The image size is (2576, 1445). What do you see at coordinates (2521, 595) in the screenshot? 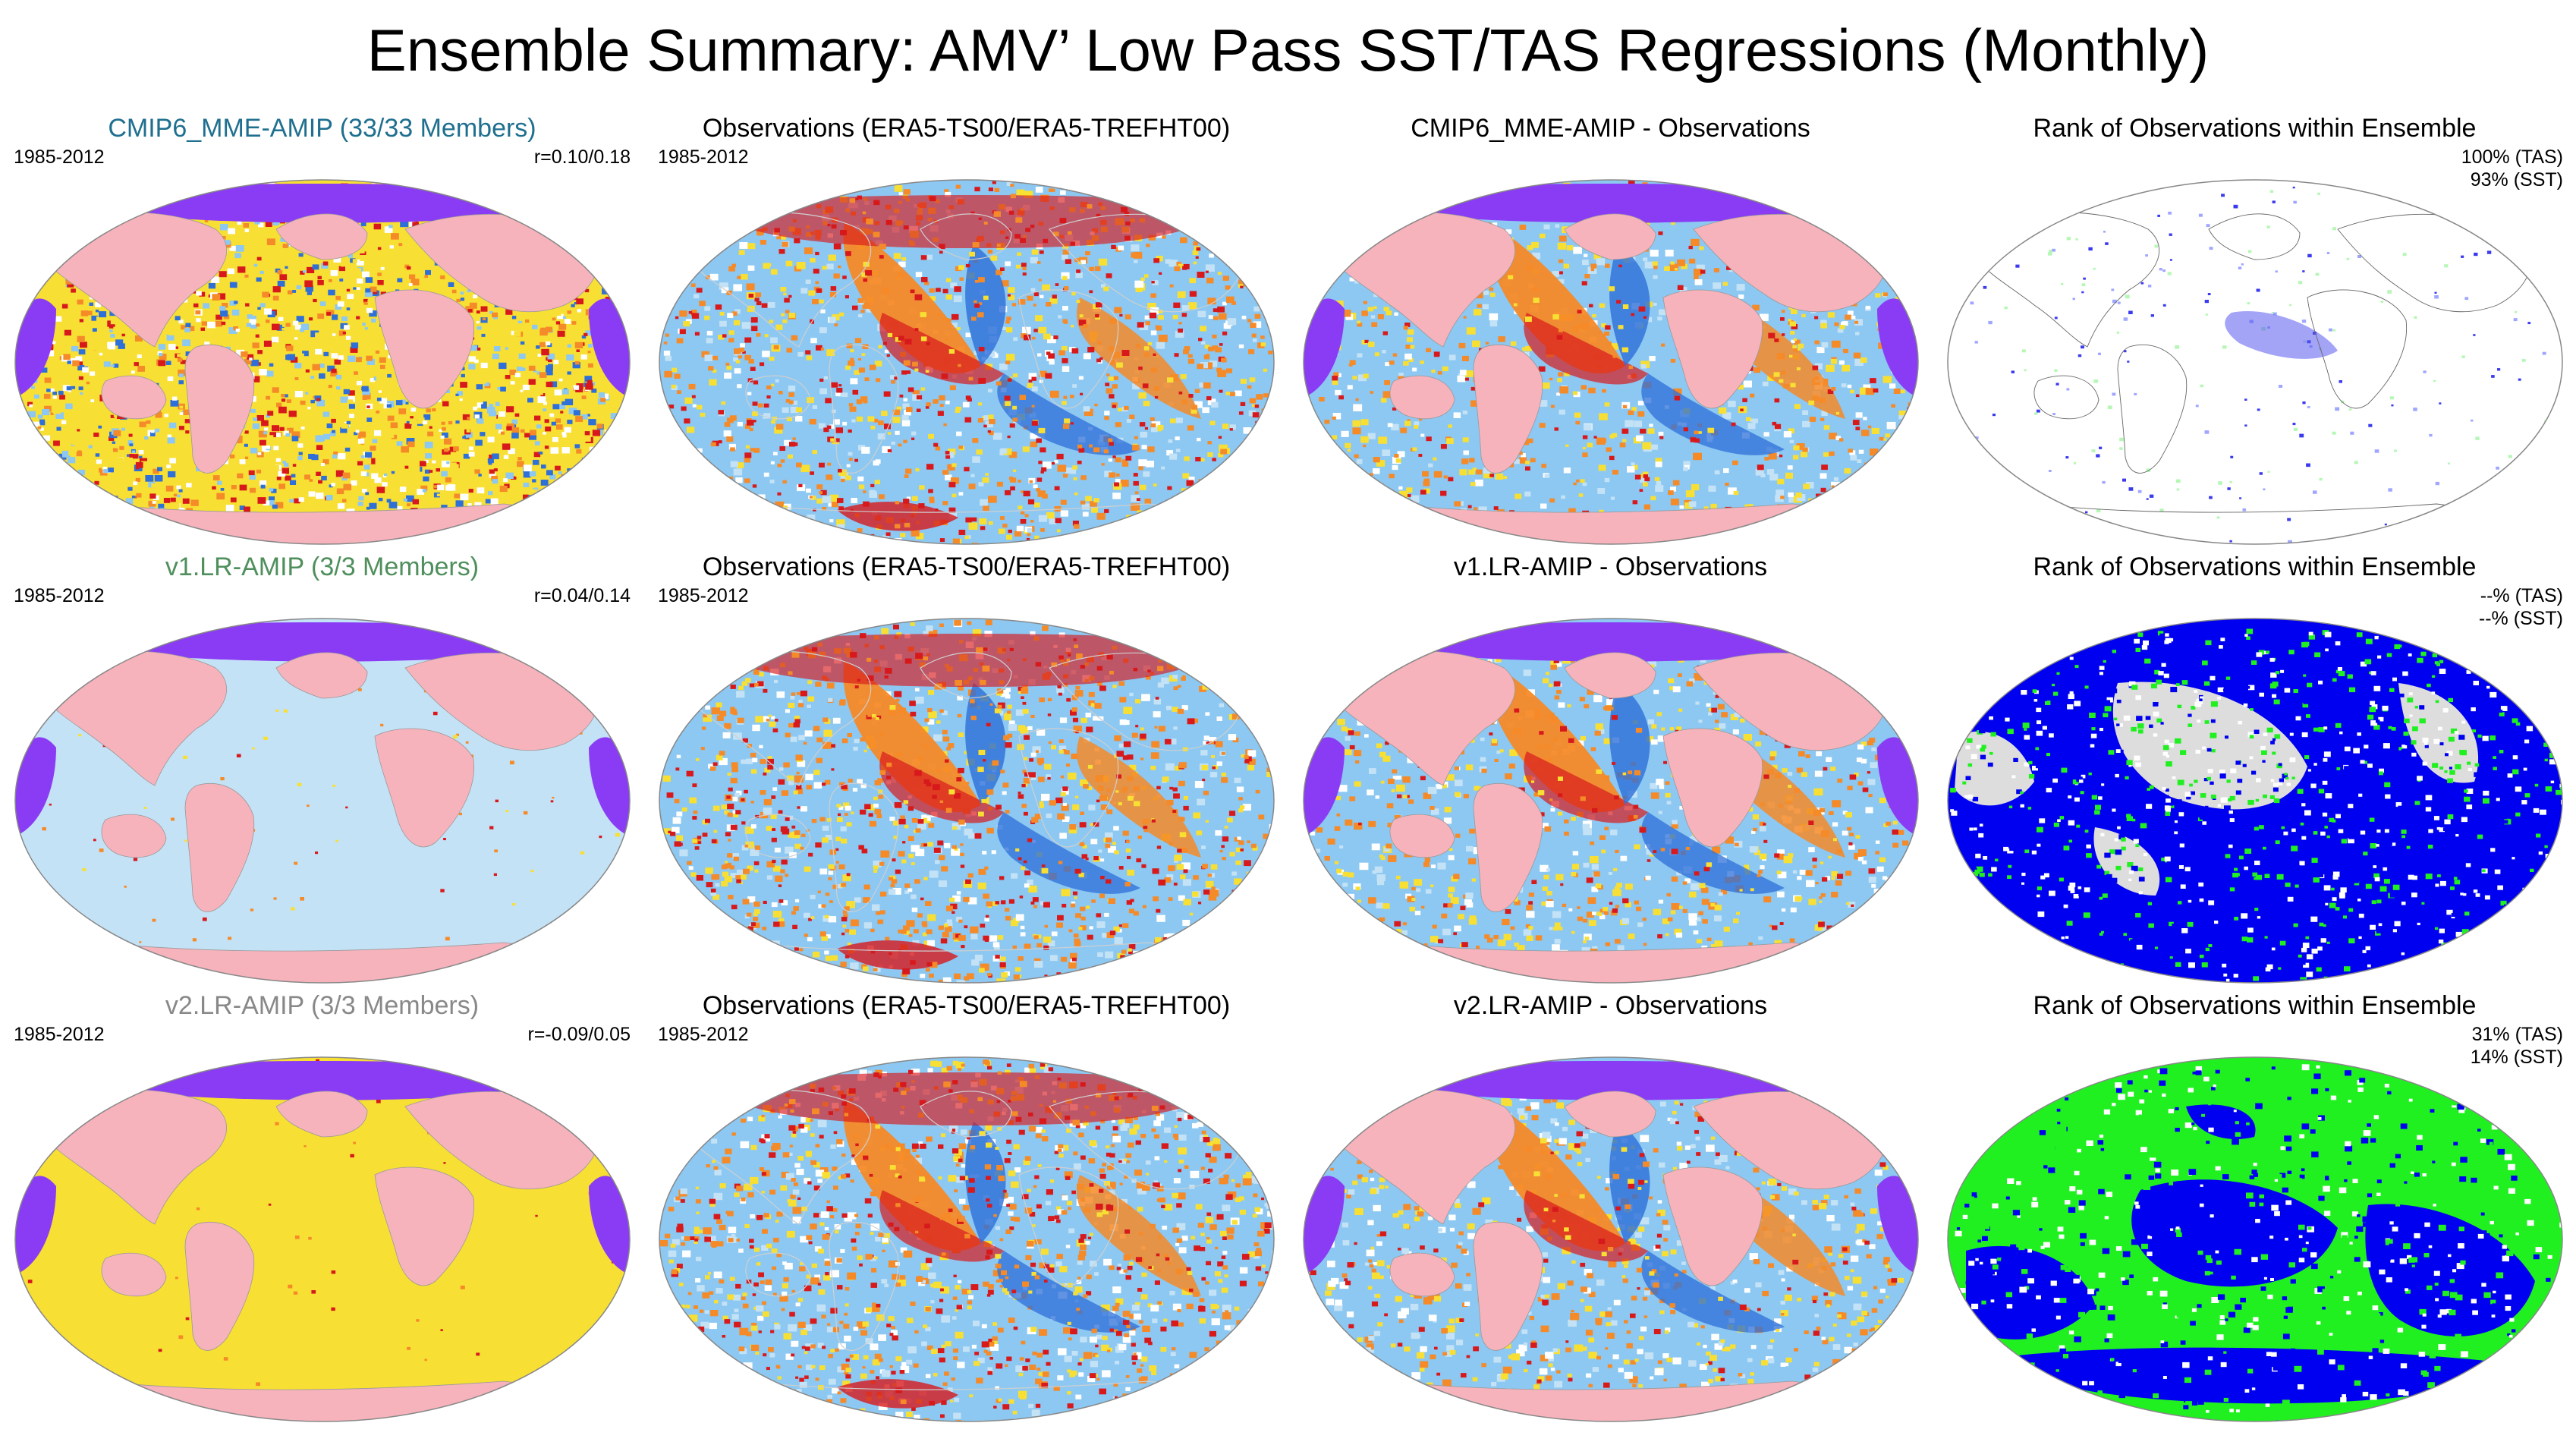
I see `rank-tas: --% (TAS)` at bounding box center [2521, 595].